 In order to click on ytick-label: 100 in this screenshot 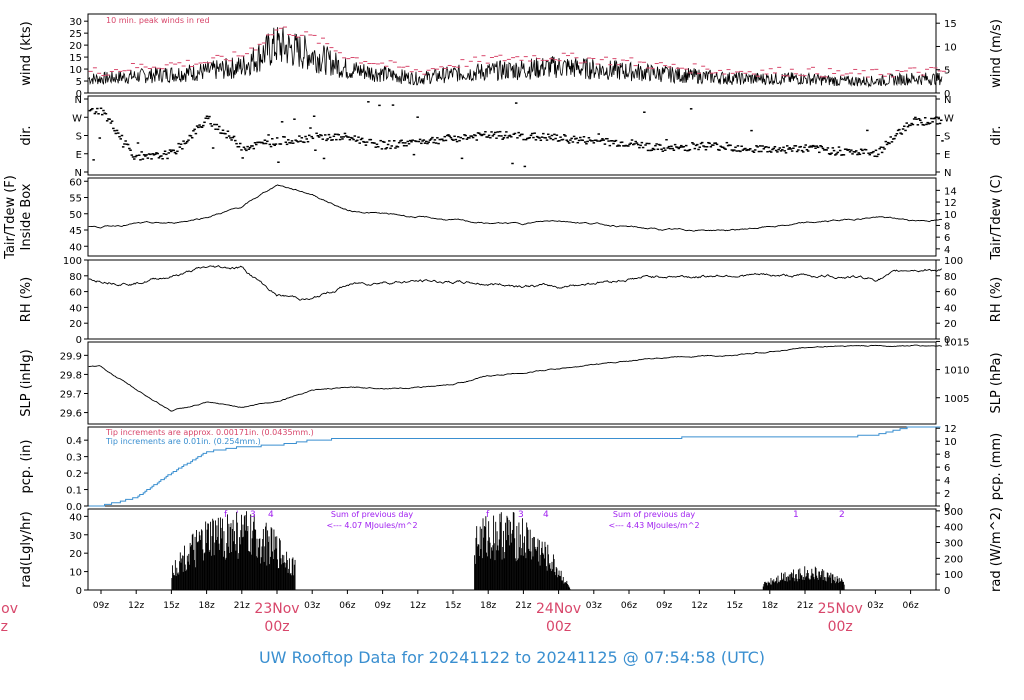, I will do `click(72, 261)`.